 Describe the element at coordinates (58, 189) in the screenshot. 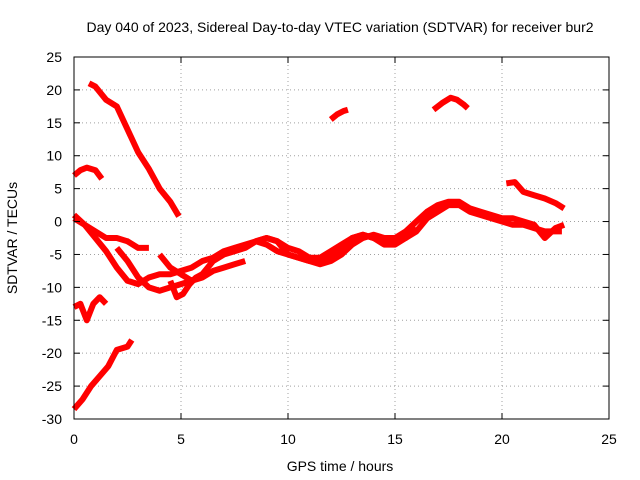

I see `y-tick-label-7: 5` at that location.